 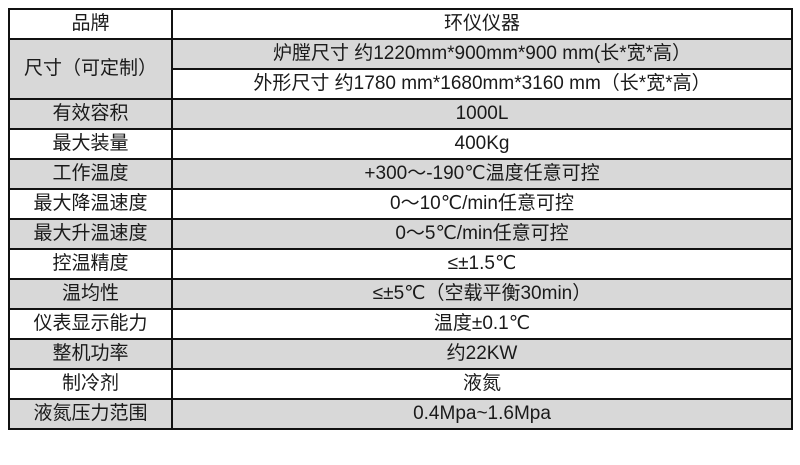 What do you see at coordinates (482, 384) in the screenshot?
I see `spec-value-refrigerant: 液氮` at bounding box center [482, 384].